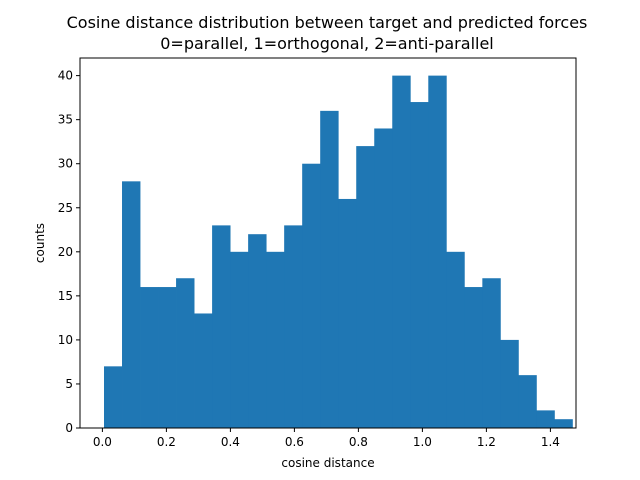 This screenshot has height=480, width=640. I want to click on y-tick-label: 25, so click(65, 208).